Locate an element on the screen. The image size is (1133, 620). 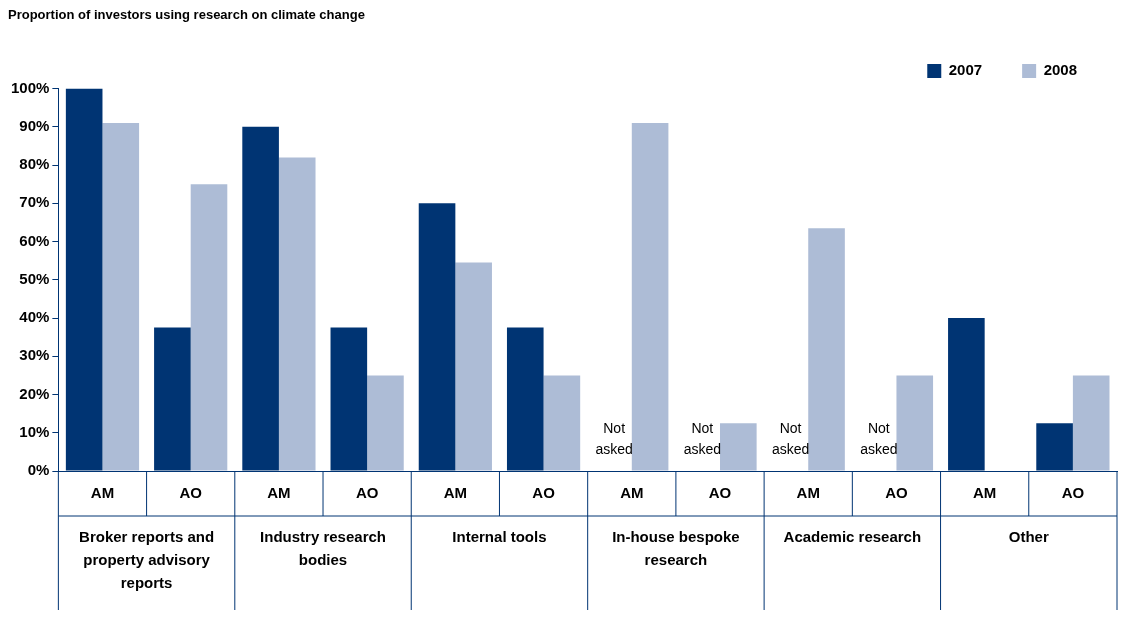
y-tick-label: 30% is located at coordinates (34, 355).